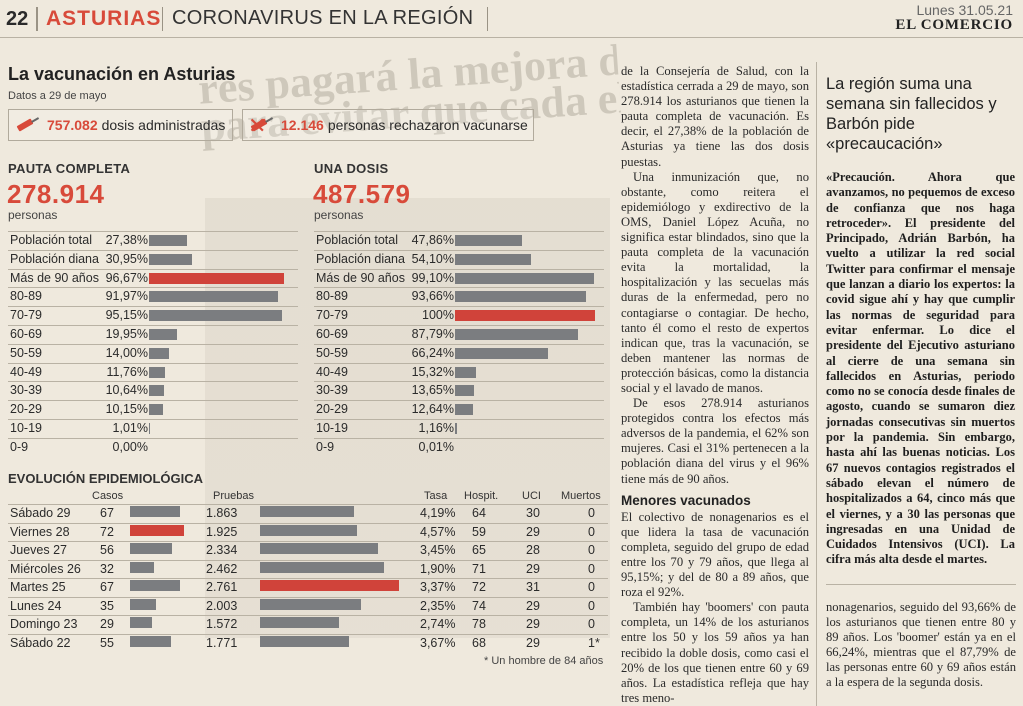  I want to click on row-tests: 1.771, so click(222, 642).